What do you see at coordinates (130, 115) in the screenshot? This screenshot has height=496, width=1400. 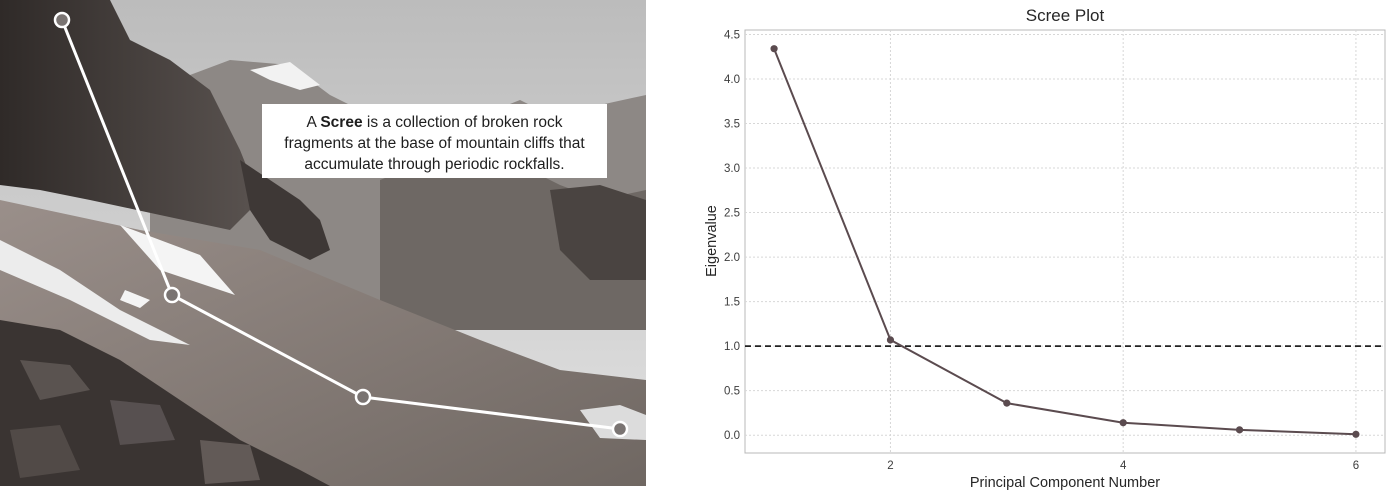 I see `rock-cliff` at bounding box center [130, 115].